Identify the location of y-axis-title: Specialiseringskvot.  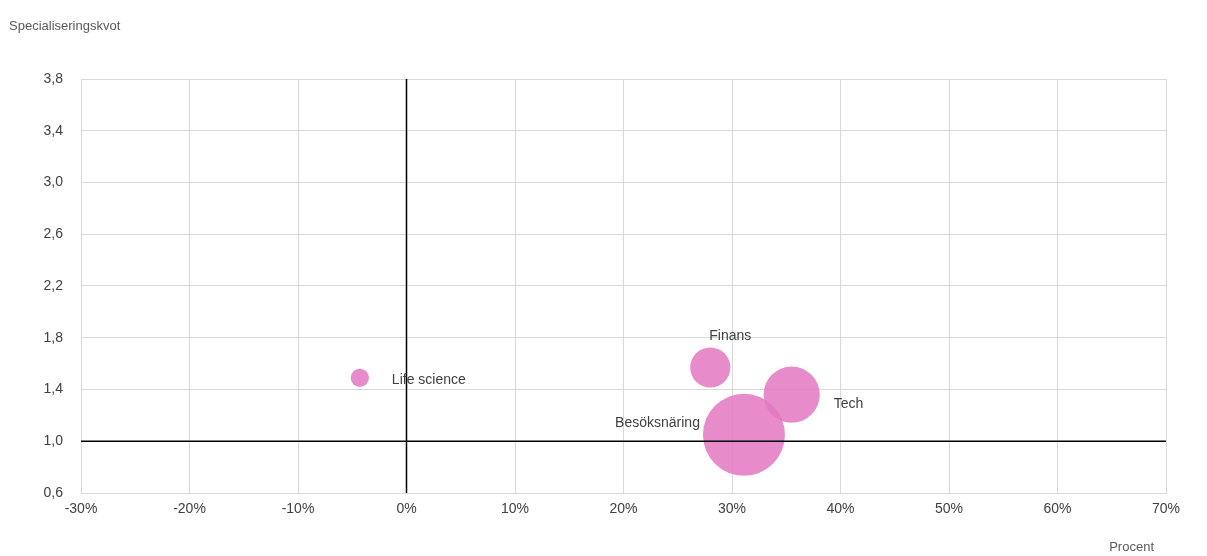
(65, 25).